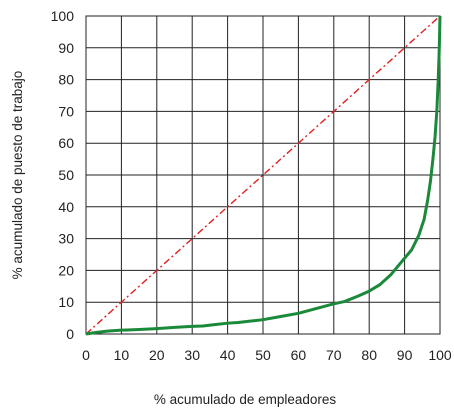 This screenshot has height=408, width=454. I want to click on x-tick-labels: 0 10 20 30 40 50 60 70 80 90 100, so click(267, 355).